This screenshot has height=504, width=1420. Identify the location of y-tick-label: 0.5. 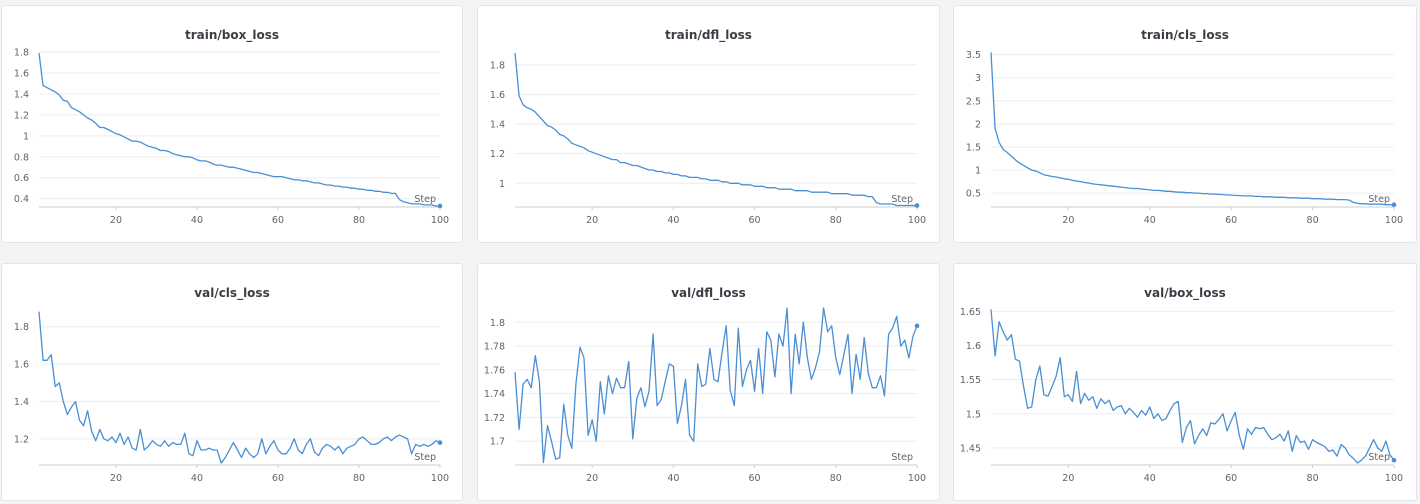
(973, 194).